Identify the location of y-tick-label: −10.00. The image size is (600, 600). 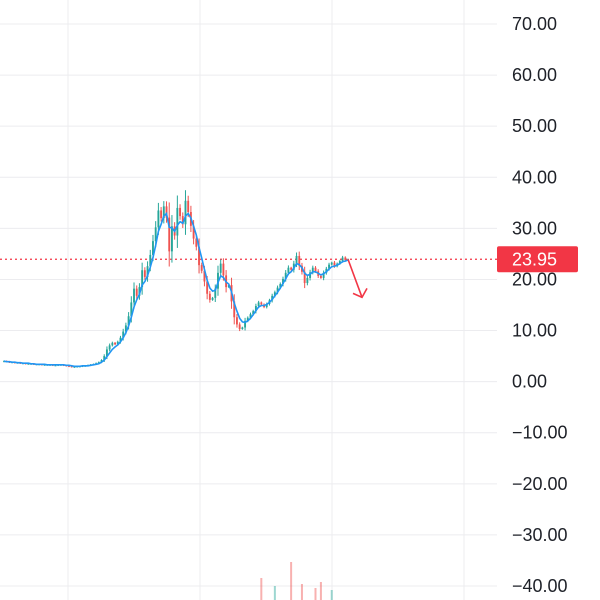
(540, 433).